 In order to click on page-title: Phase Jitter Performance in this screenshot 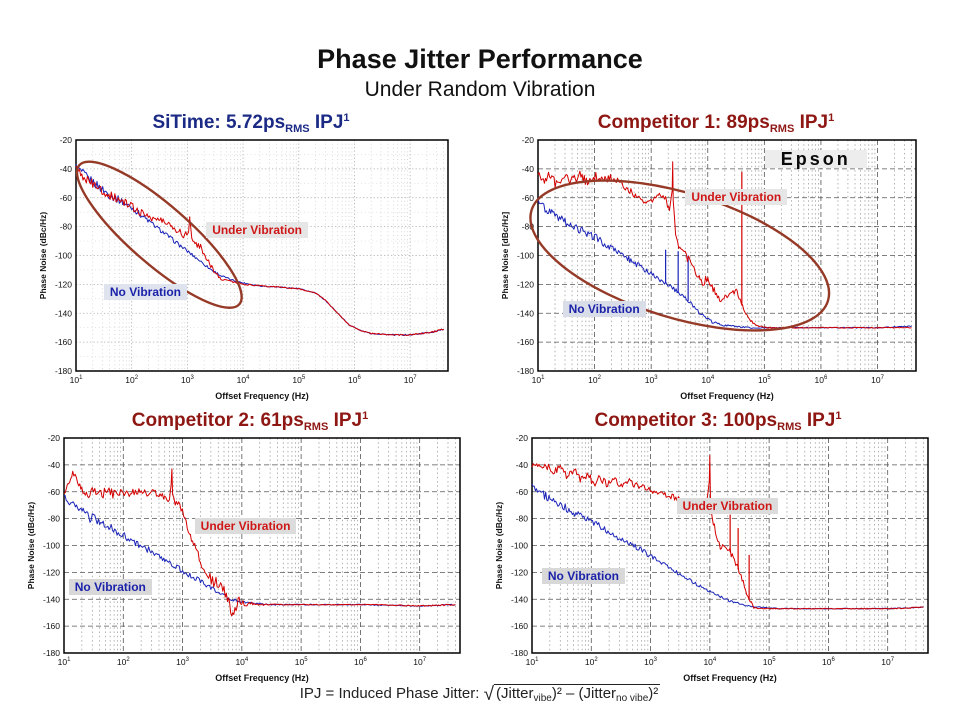, I will do `click(480, 59)`.